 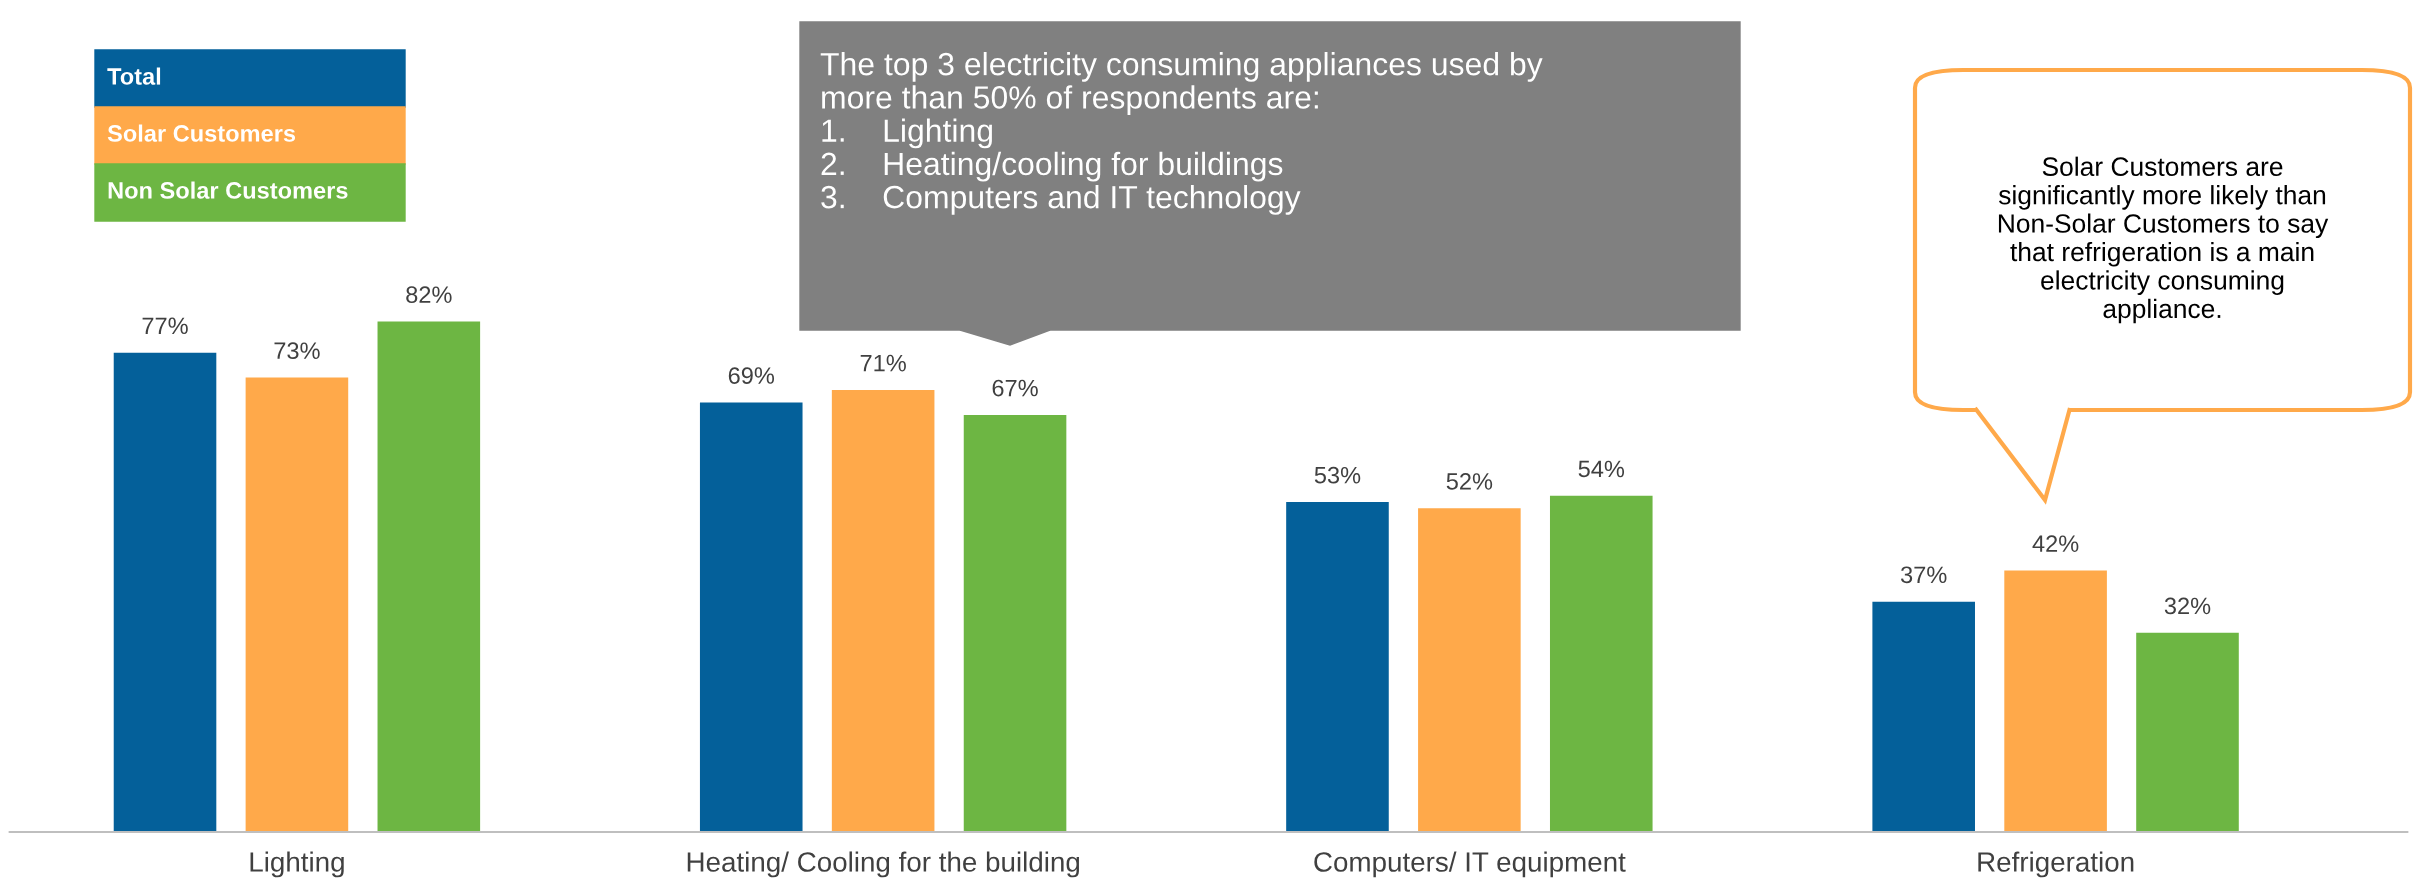 What do you see at coordinates (1923, 575) in the screenshot?
I see `data-label: 37%` at bounding box center [1923, 575].